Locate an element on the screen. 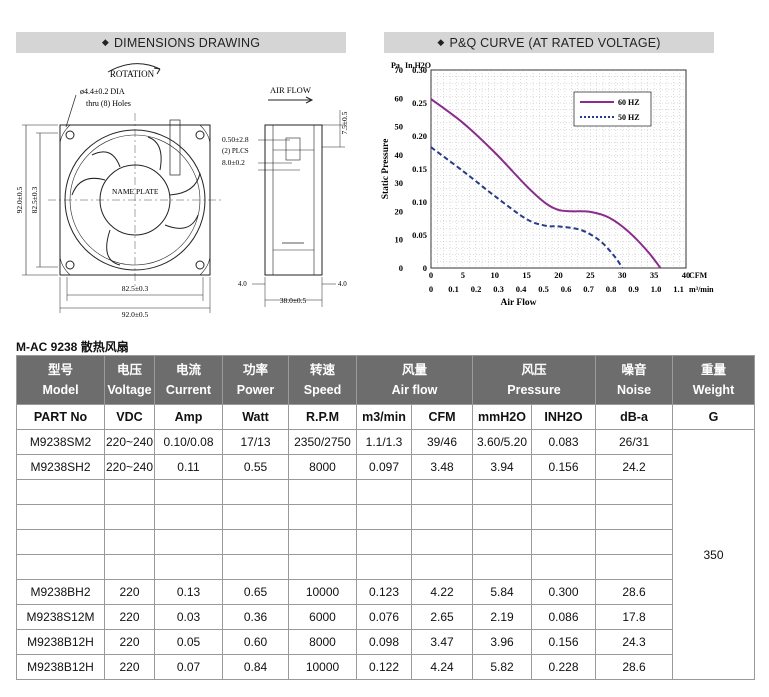  y-axis-title: Static Pressure is located at coordinates (386, 169).